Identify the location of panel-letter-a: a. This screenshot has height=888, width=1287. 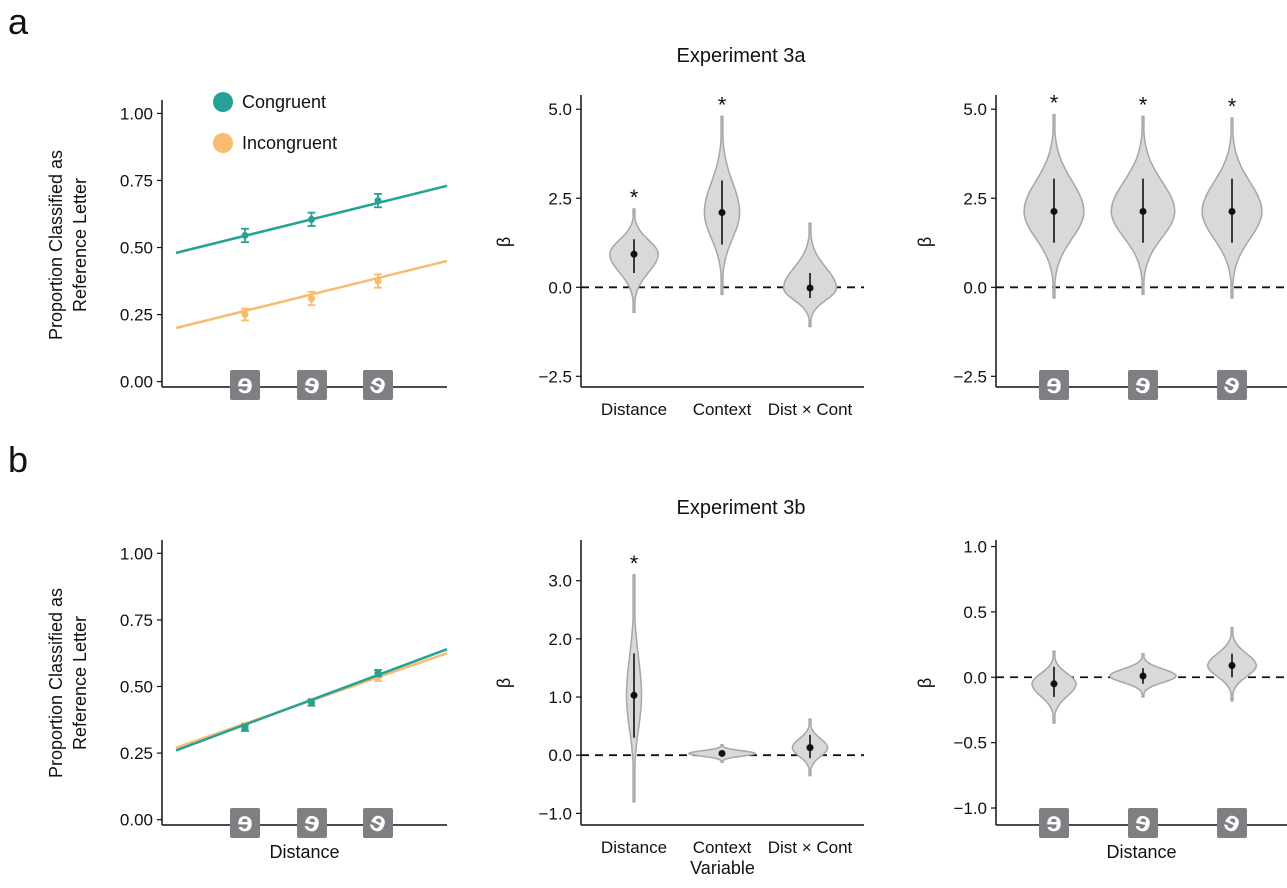
(18, 21).